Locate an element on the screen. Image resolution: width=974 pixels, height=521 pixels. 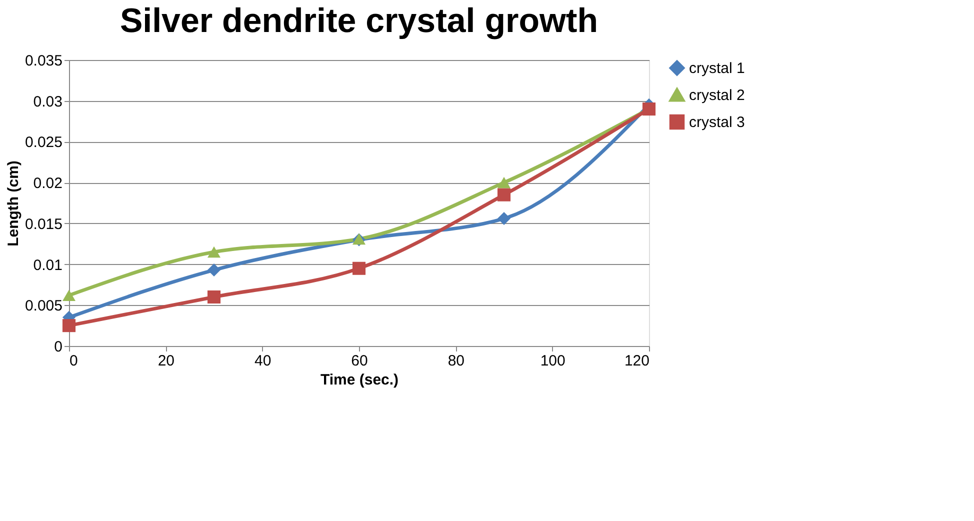
legend-label: crystal 3 is located at coordinates (717, 122).